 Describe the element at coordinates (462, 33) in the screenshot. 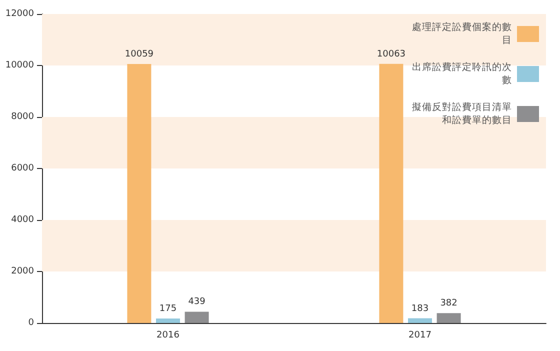

I see `legend-label: 處理評定訟費個案的數目` at that location.